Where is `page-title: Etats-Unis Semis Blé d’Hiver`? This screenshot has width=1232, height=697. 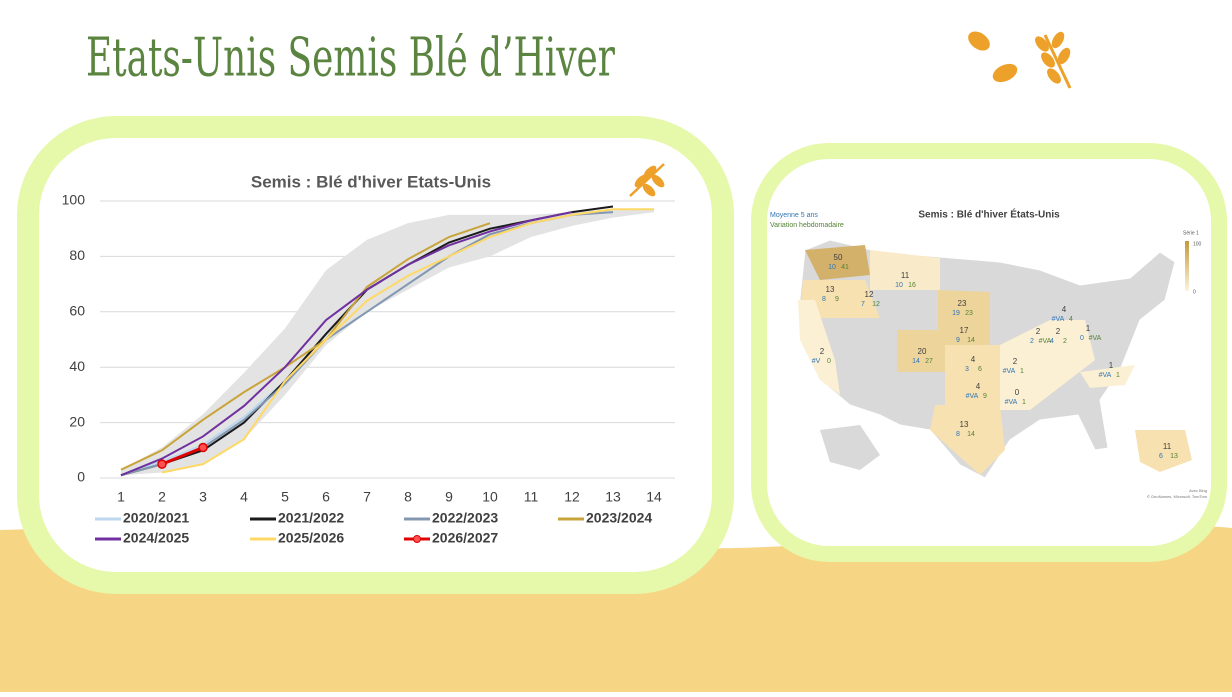 page-title: Etats-Unis Semis Blé d’Hiver is located at coordinates (350, 57).